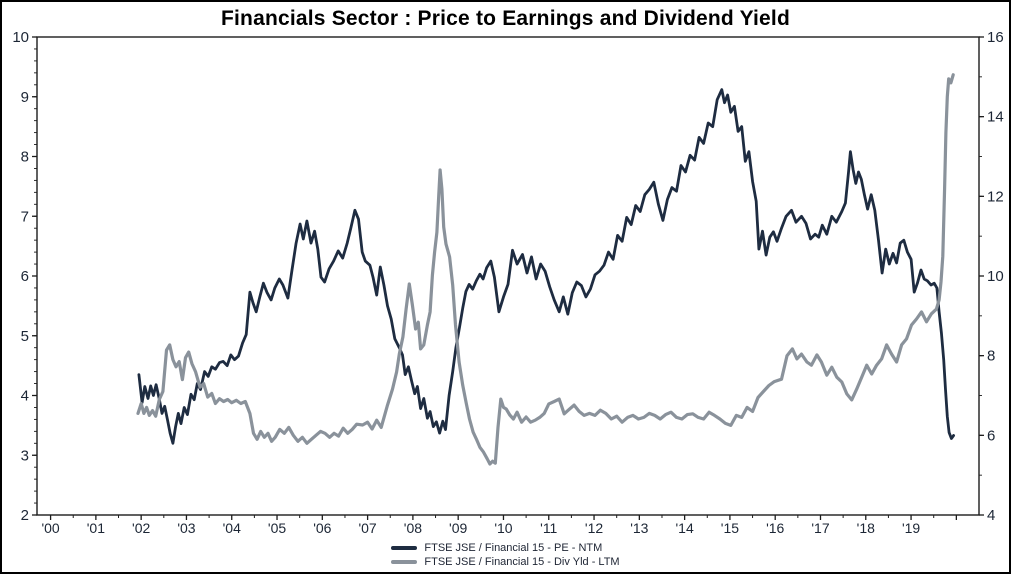 This screenshot has width=1011, height=574. What do you see at coordinates (995, 37) in the screenshot?
I see `y-right-label: 16` at bounding box center [995, 37].